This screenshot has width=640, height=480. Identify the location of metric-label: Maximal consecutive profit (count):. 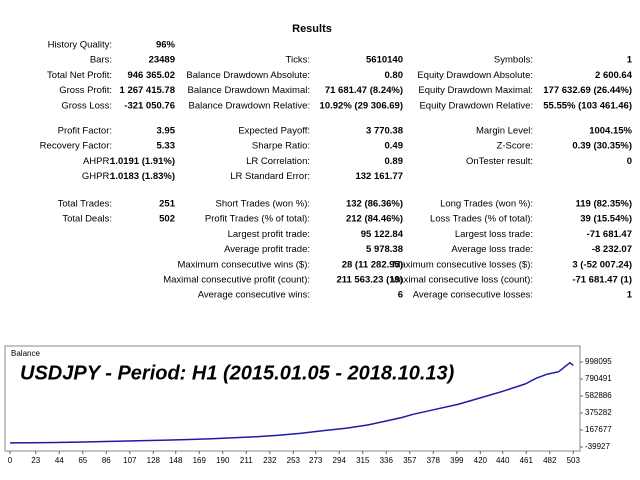
(236, 280).